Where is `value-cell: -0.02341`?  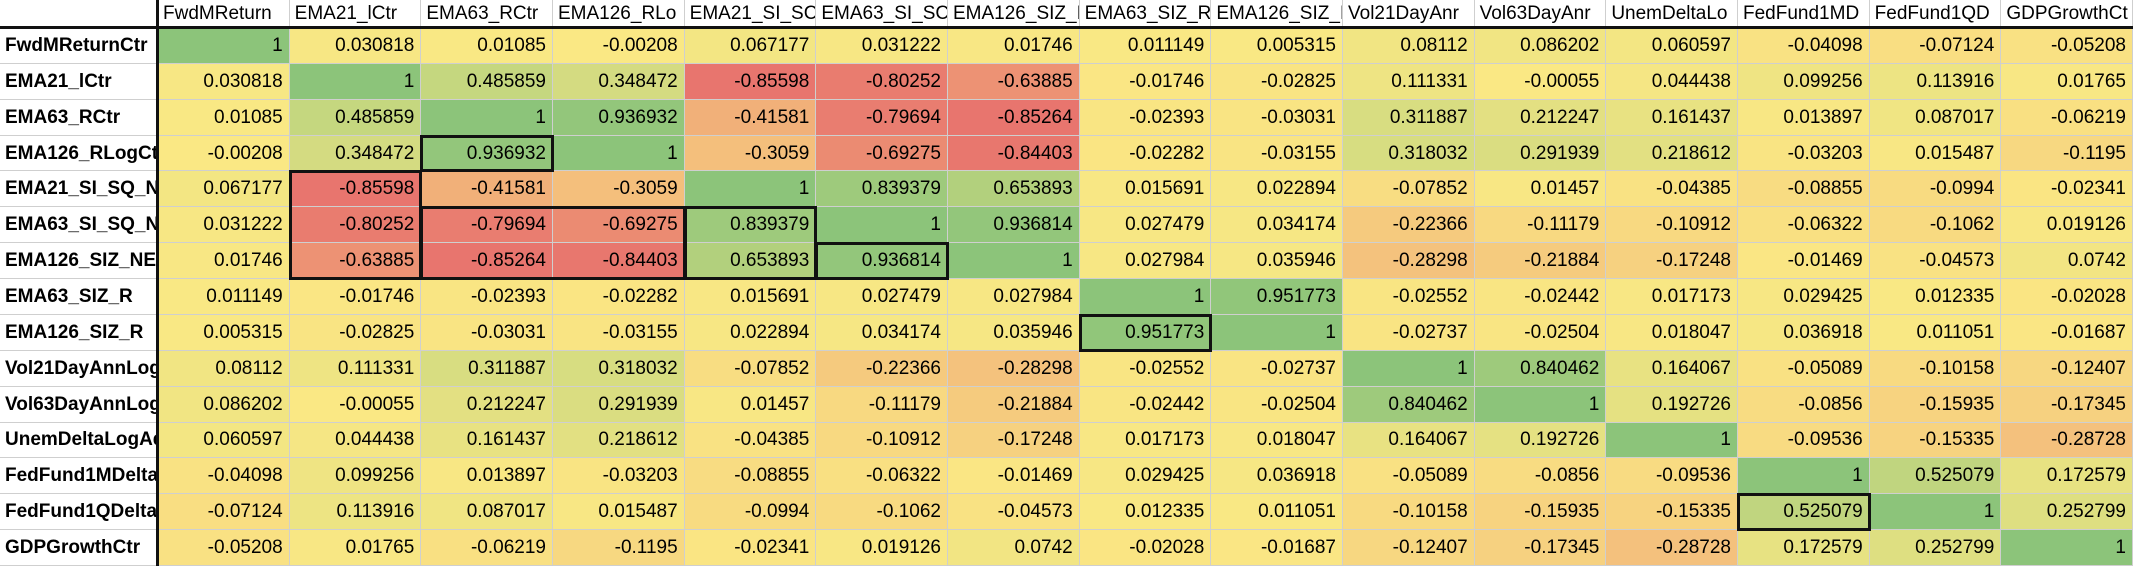
value-cell: -0.02341 is located at coordinates (750, 548).